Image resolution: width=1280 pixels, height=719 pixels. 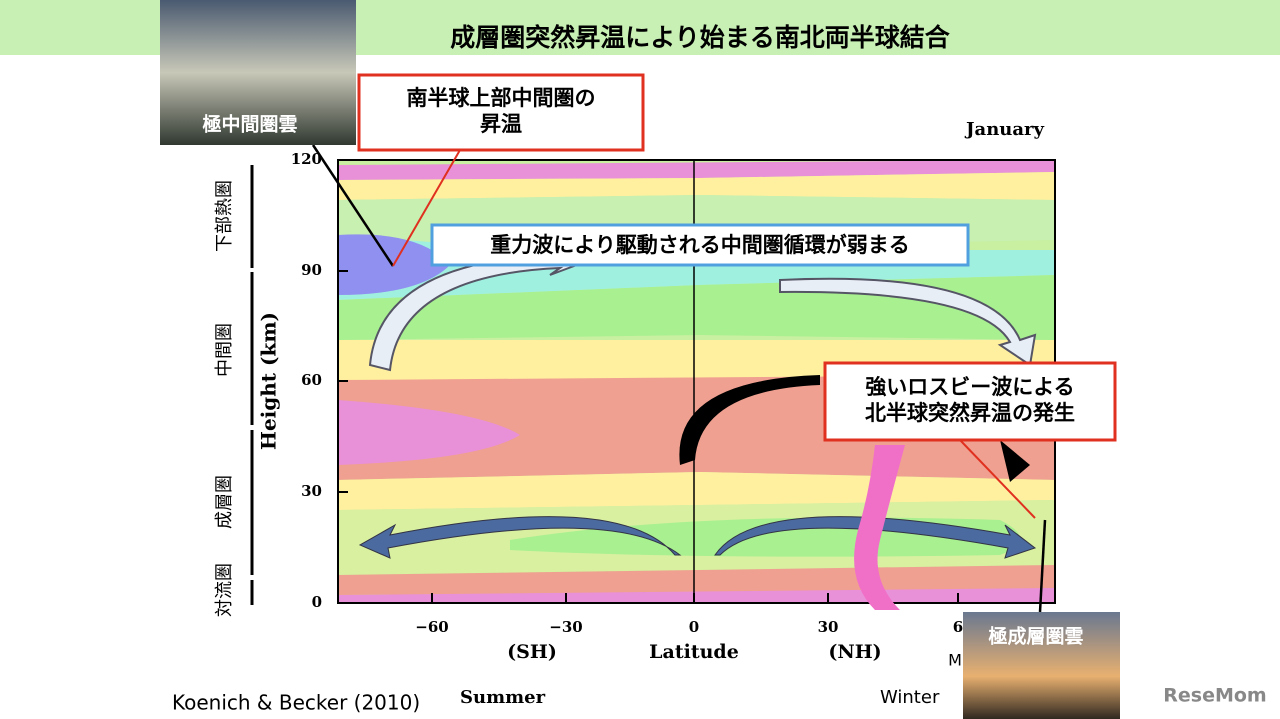 What do you see at coordinates (306, 159) in the screenshot?
I see `y-tick-label: 120` at bounding box center [306, 159].